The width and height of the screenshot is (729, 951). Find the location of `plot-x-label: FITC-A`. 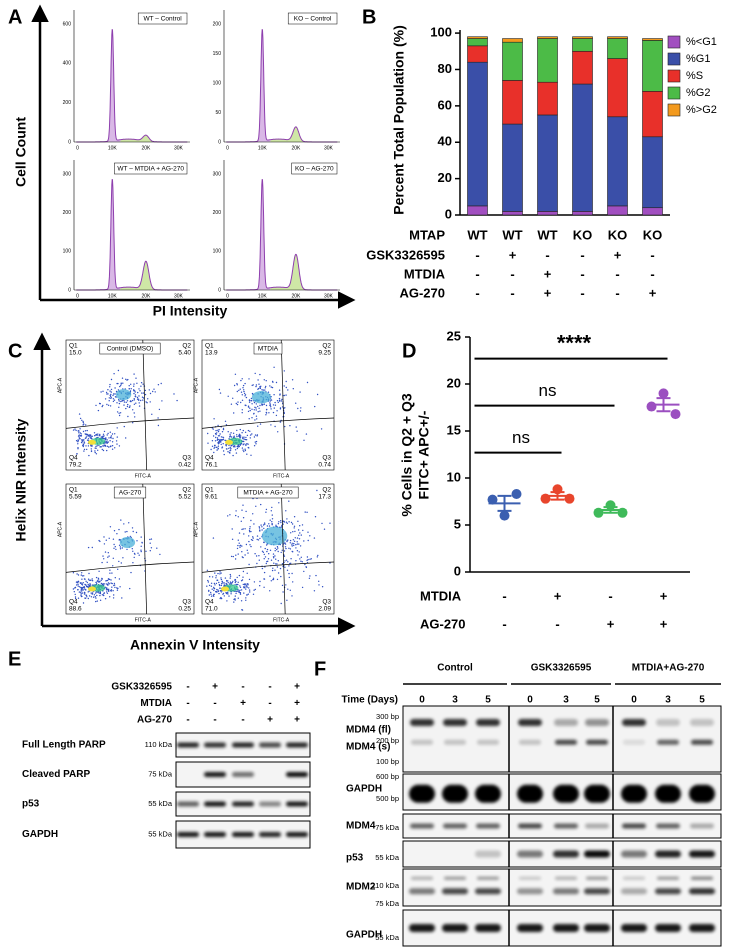

plot-x-label: FITC-A is located at coordinates (281, 476).